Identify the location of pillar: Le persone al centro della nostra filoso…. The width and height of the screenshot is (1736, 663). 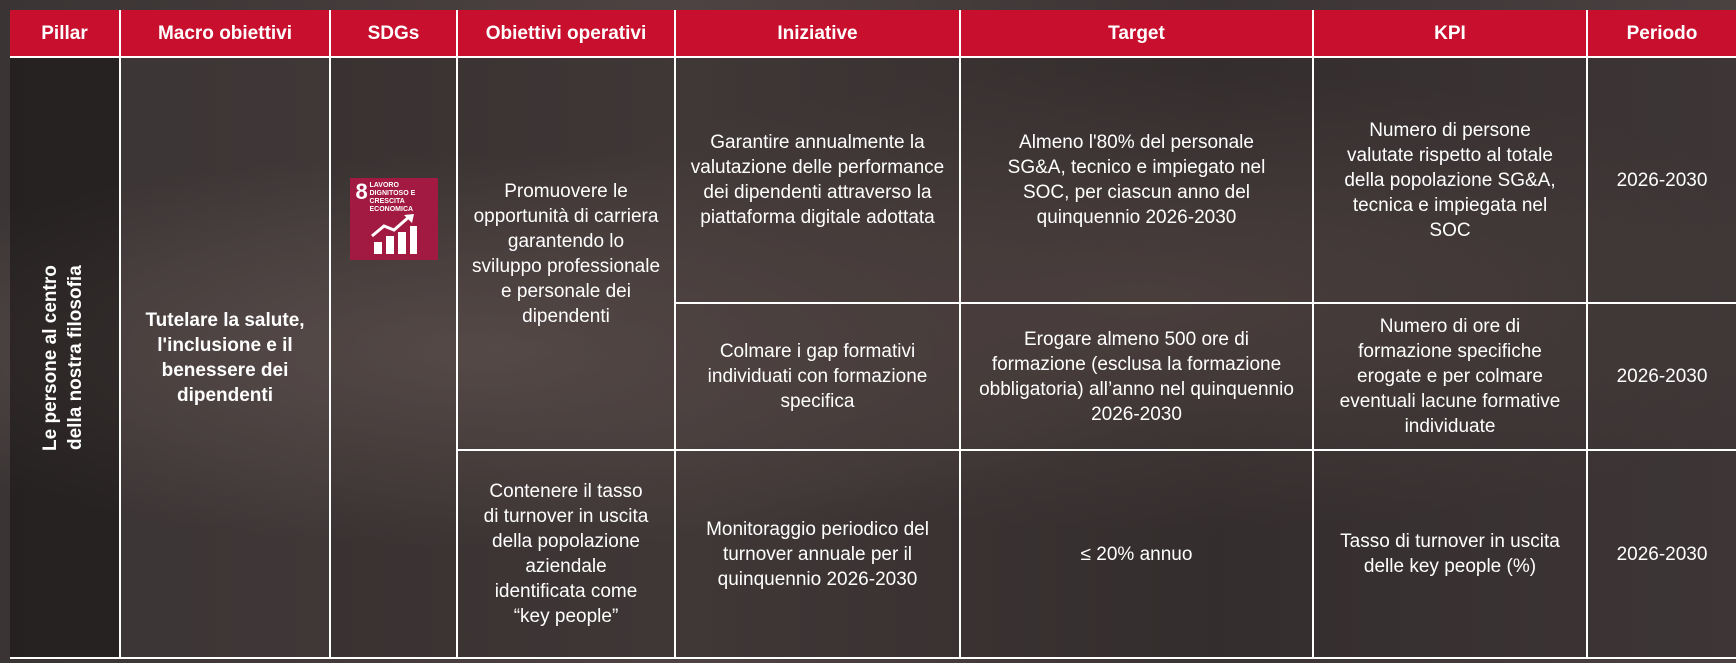
(62, 357).